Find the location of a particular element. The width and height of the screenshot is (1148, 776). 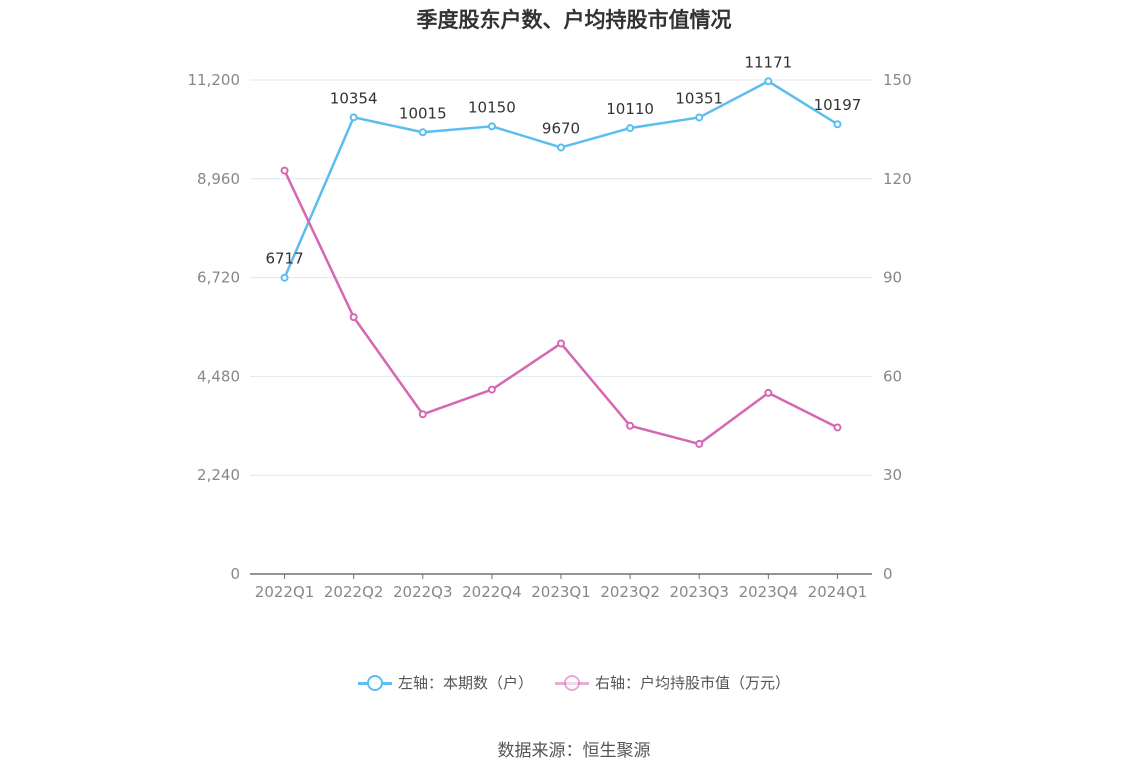

right-tick-label: 120 is located at coordinates (897, 179).